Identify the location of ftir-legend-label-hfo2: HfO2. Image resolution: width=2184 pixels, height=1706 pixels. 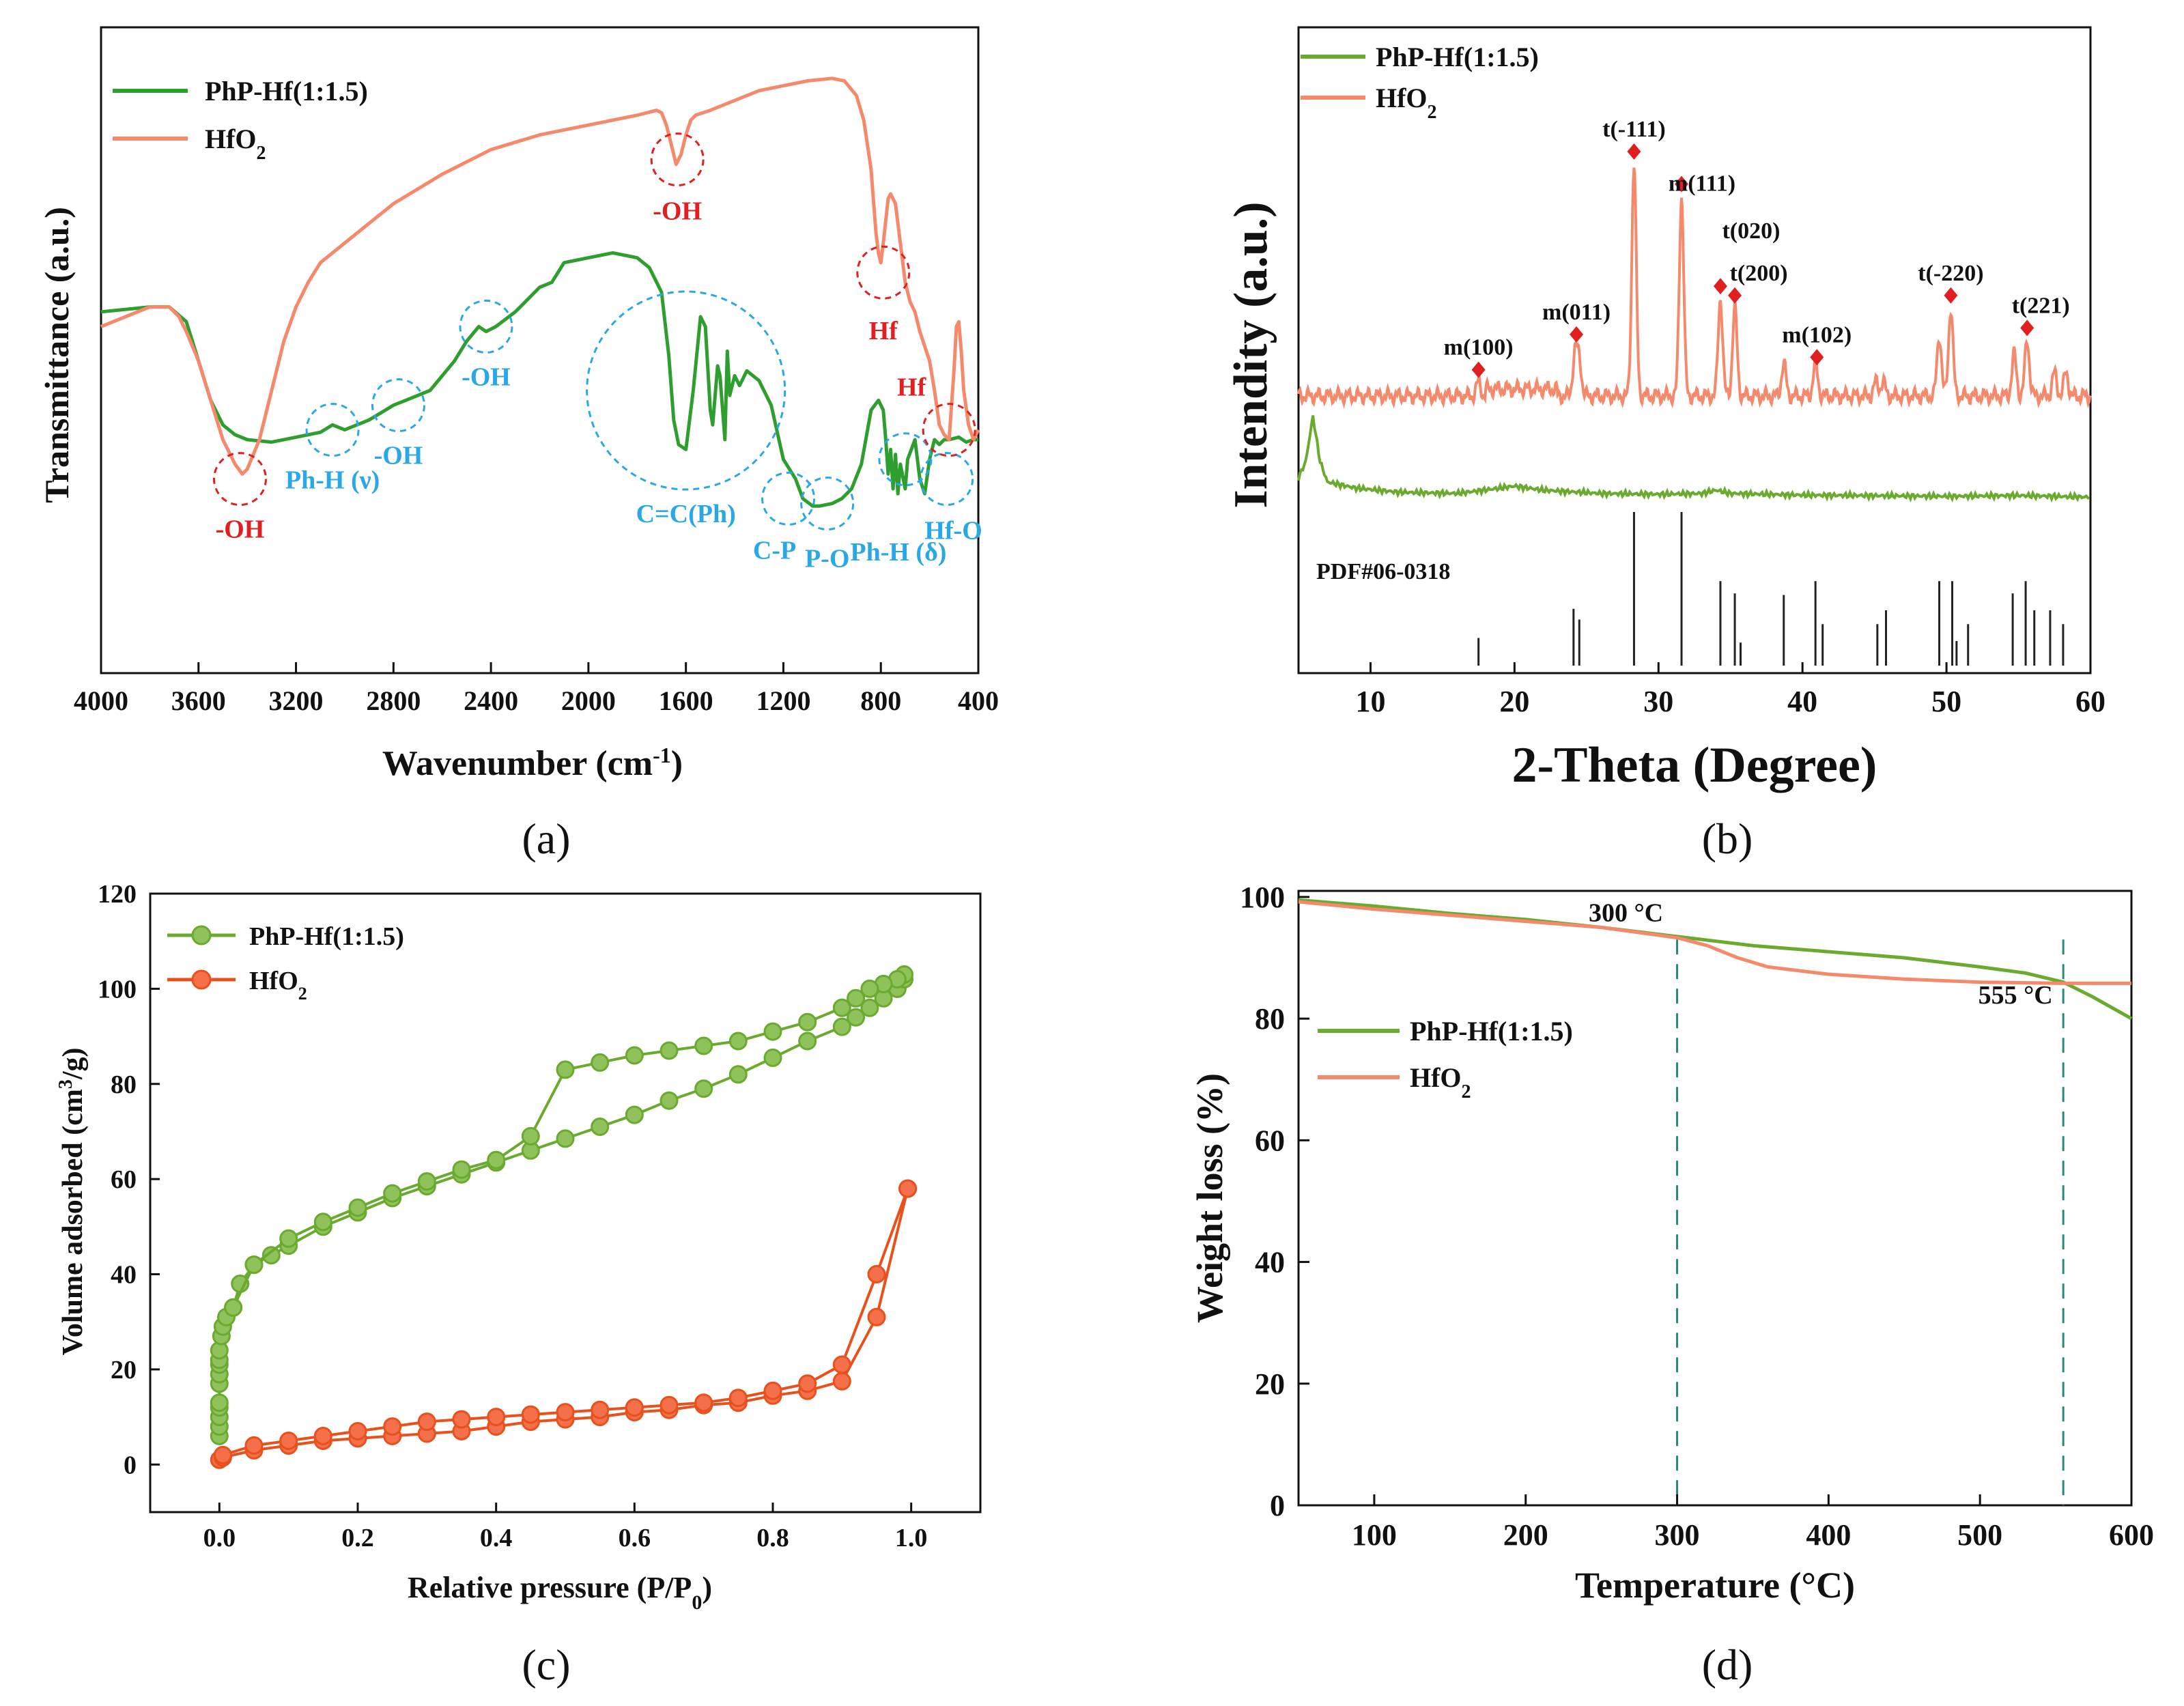
(235, 144).